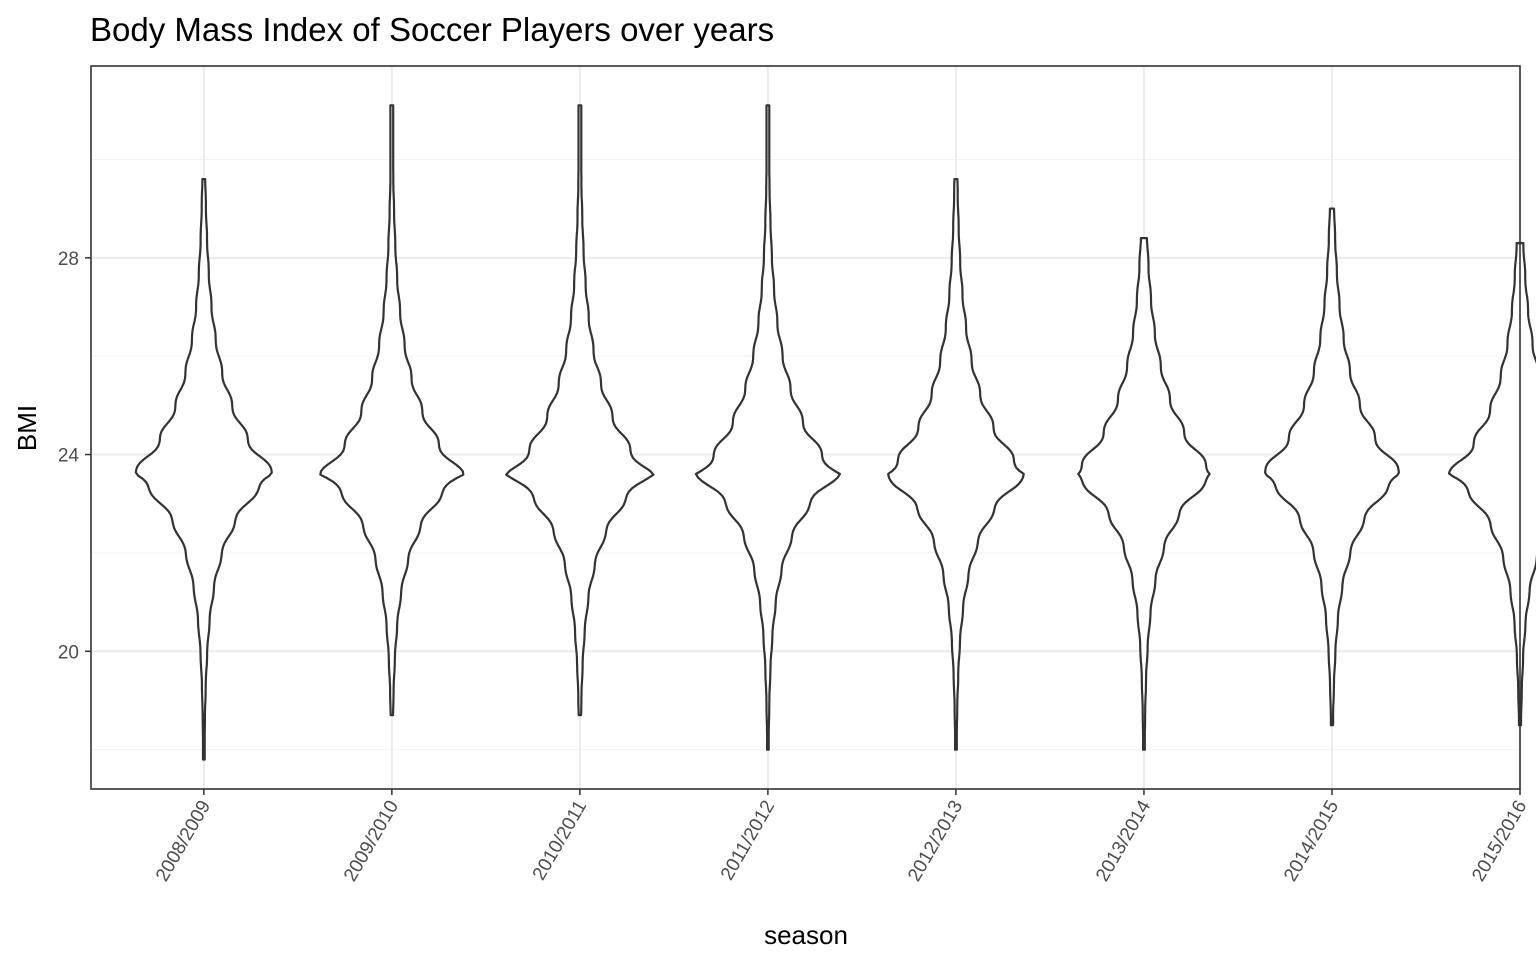 The width and height of the screenshot is (1536, 960). Describe the element at coordinates (560, 840) in the screenshot. I see `x-tick-label: 2010/2011` at that location.